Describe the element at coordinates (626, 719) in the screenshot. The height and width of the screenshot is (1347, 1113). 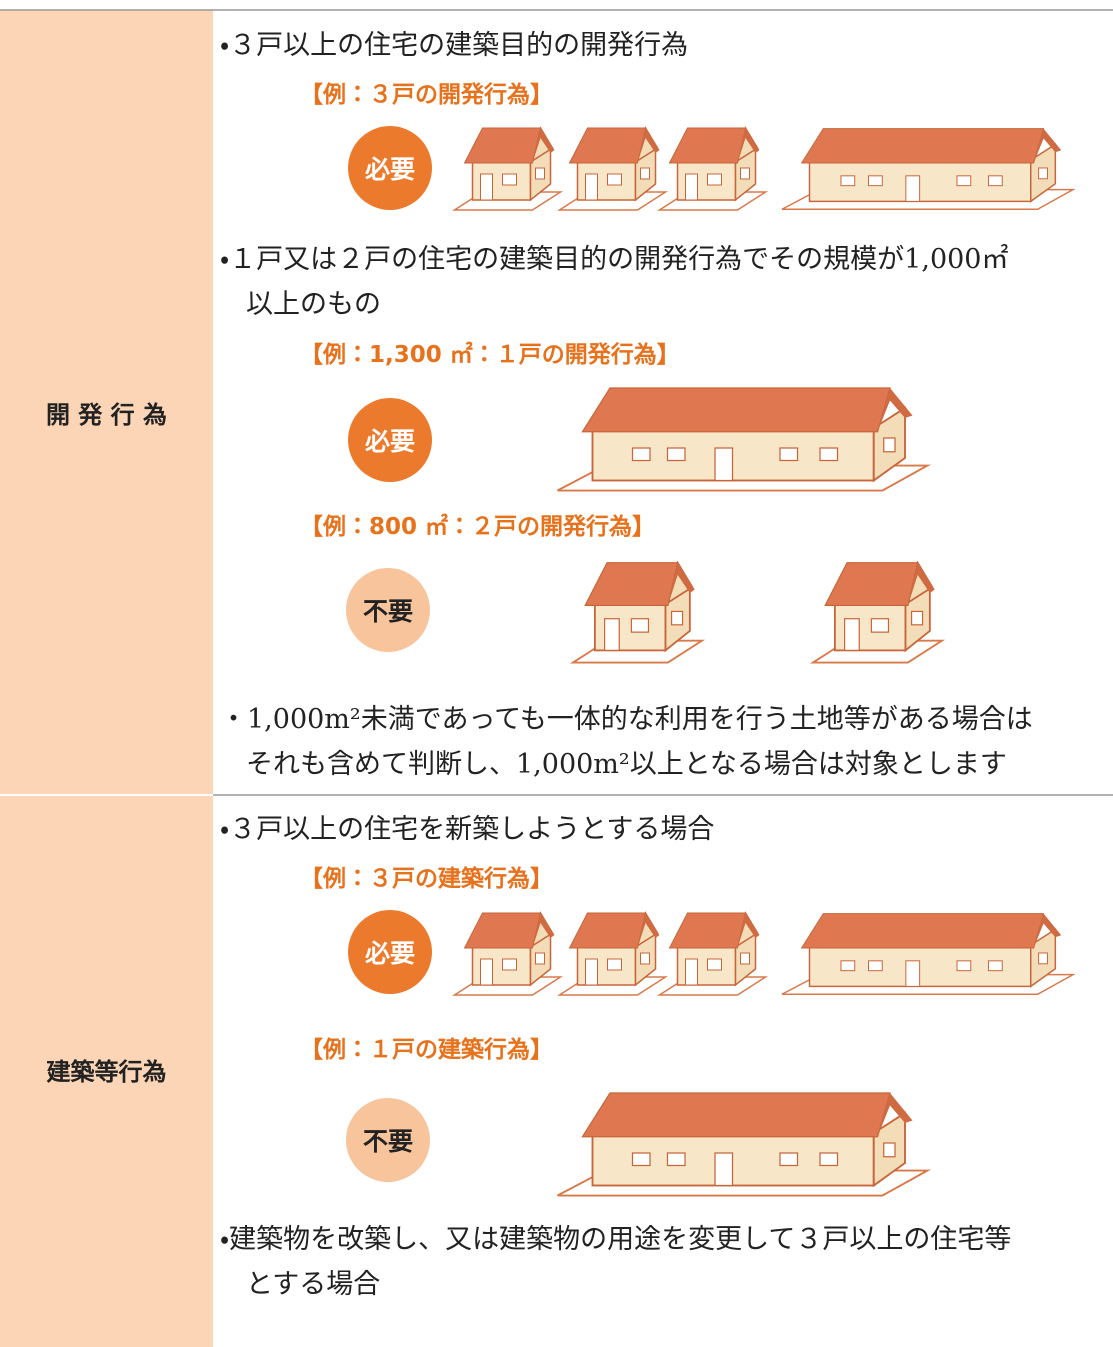
I see `note: ・1,000m²未満であっても一体的な利用を行う土地等がある場合は` at that location.